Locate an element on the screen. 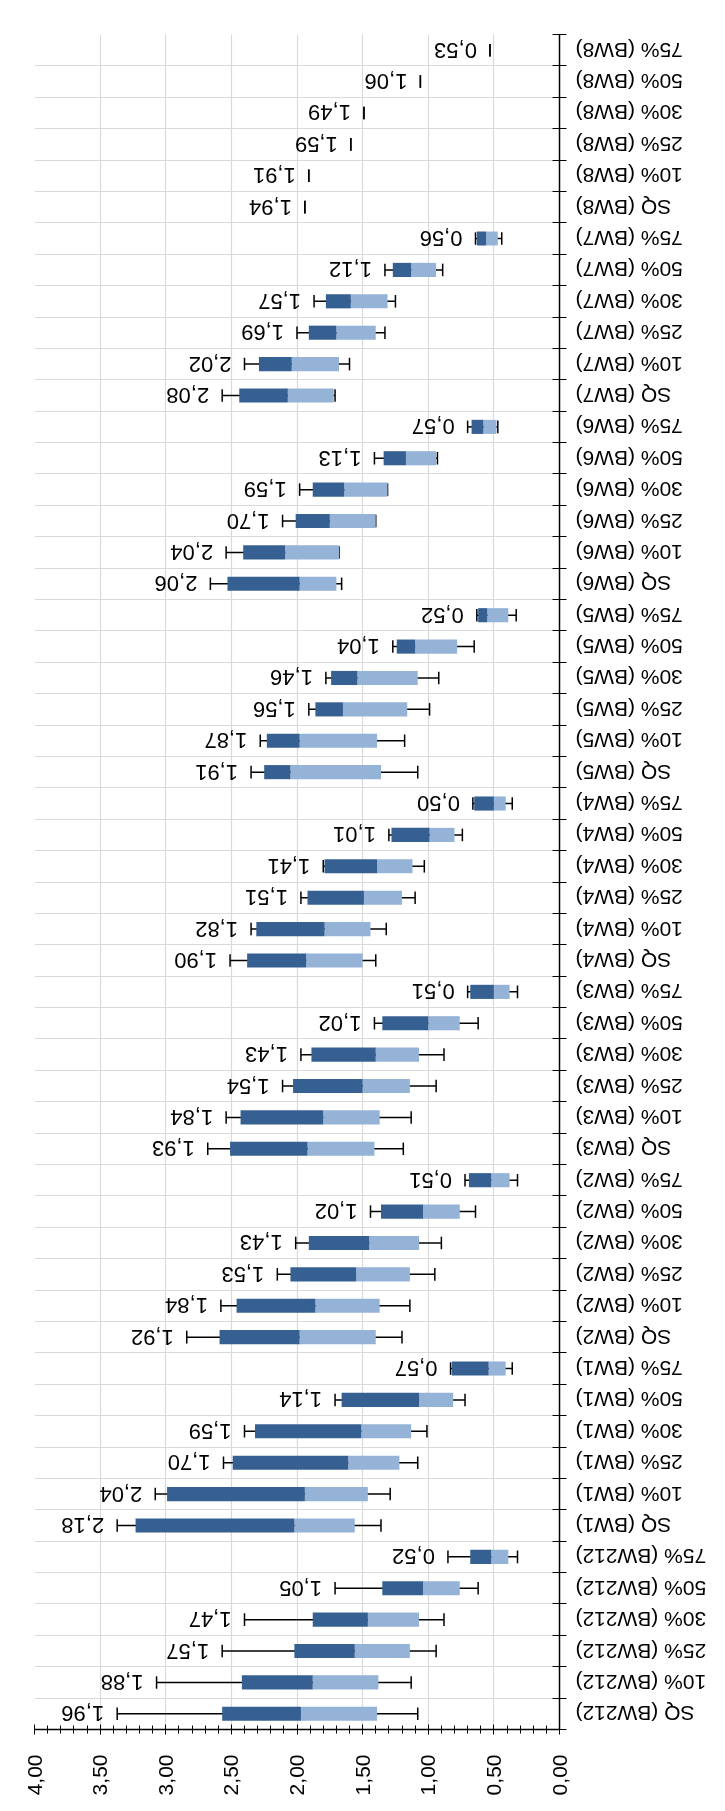  text: 1,87 is located at coordinates (226, 741).